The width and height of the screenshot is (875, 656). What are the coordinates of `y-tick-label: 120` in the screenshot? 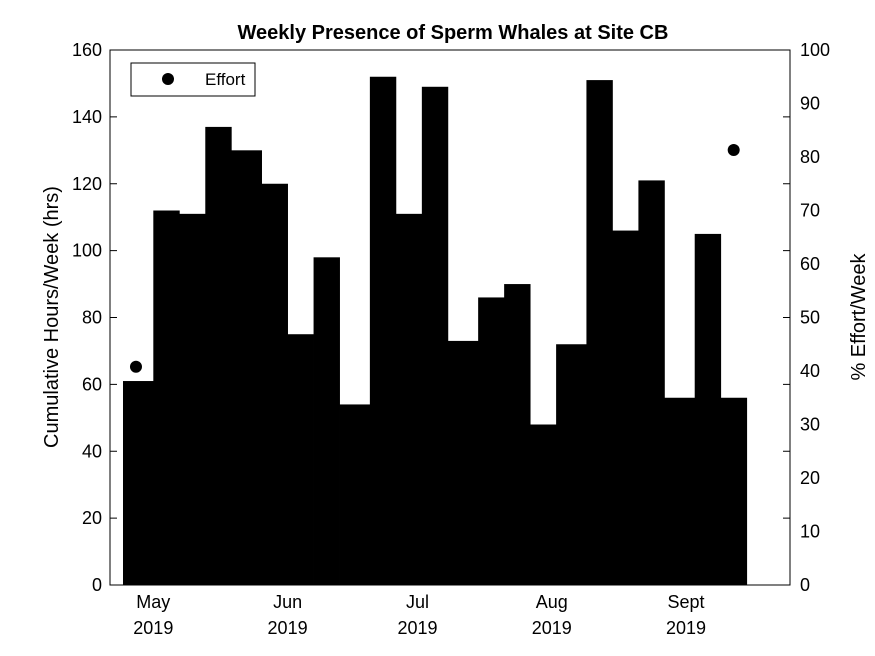 It's located at (87, 184).